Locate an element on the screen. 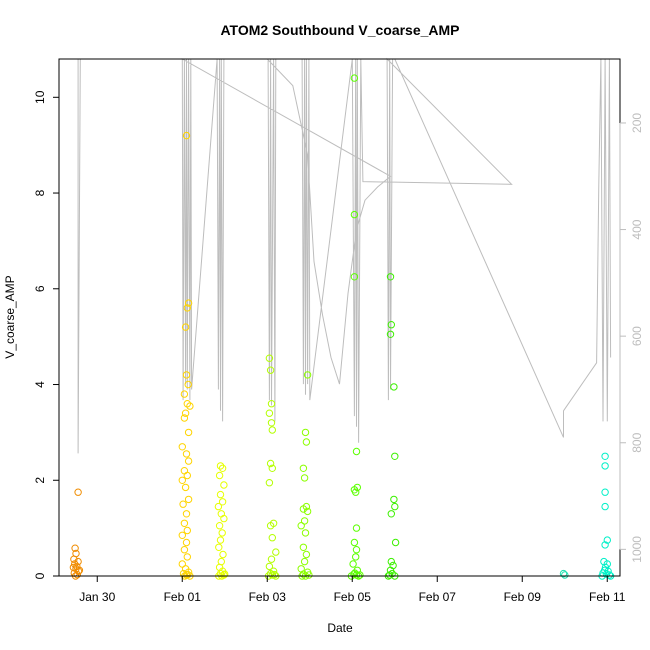  y-tick-label: 0 is located at coordinates (40, 575).